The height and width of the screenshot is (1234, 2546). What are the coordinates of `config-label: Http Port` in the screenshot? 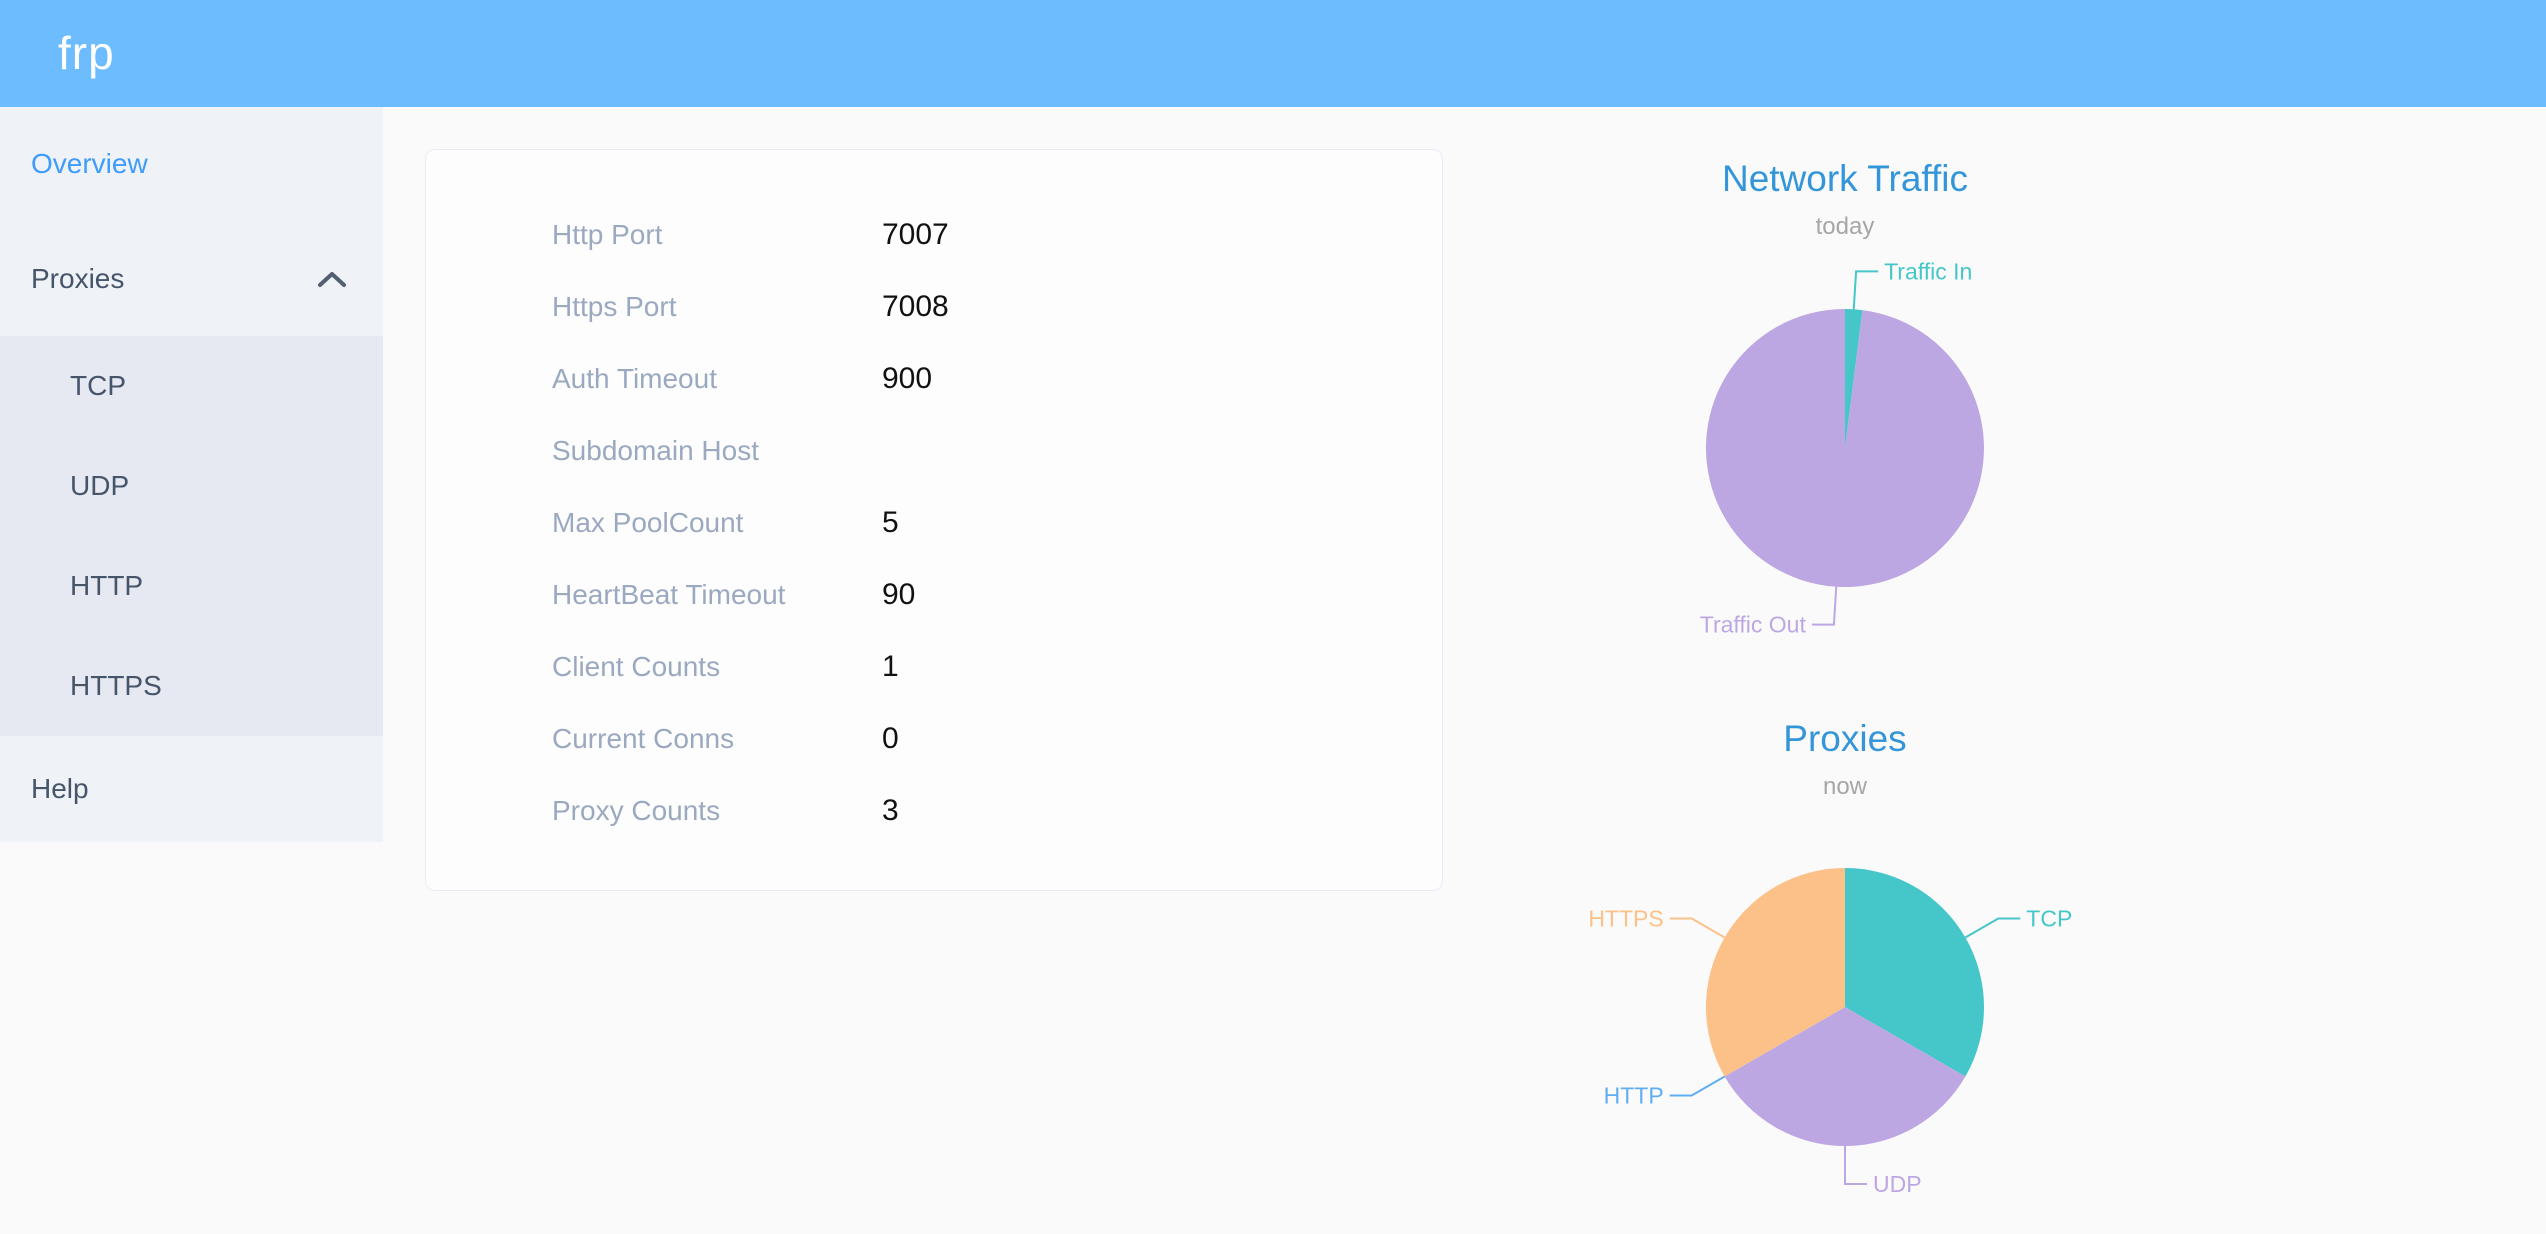 It's located at (607, 234).